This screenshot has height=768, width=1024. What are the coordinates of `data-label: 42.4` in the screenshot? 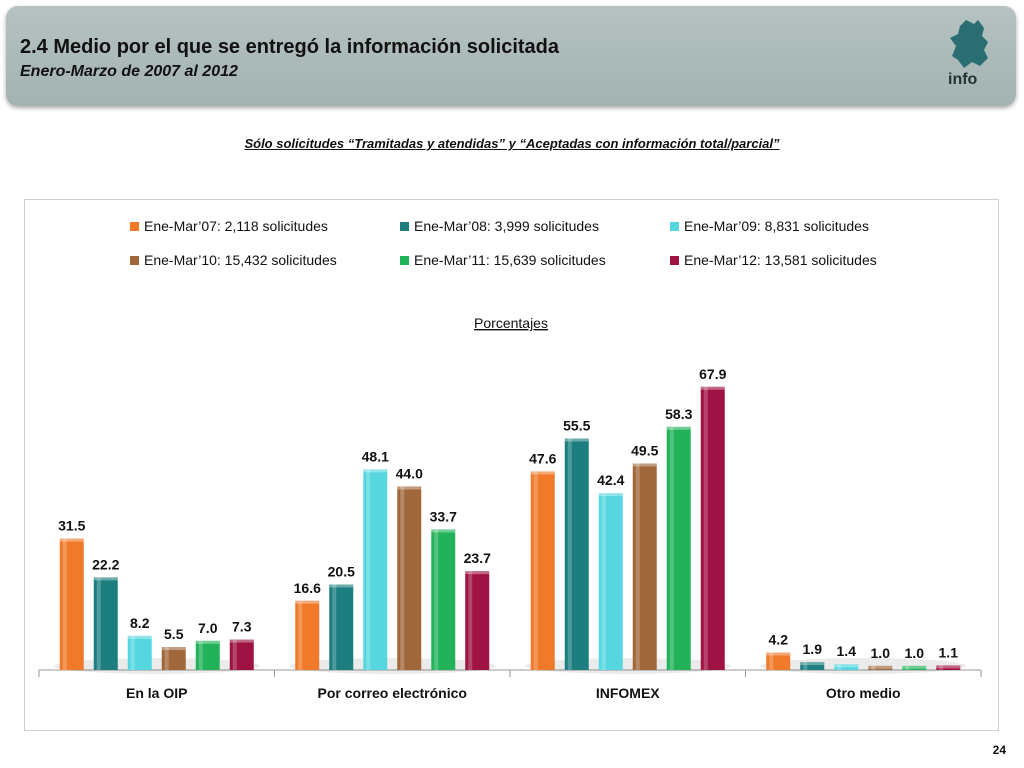 It's located at (610, 480).